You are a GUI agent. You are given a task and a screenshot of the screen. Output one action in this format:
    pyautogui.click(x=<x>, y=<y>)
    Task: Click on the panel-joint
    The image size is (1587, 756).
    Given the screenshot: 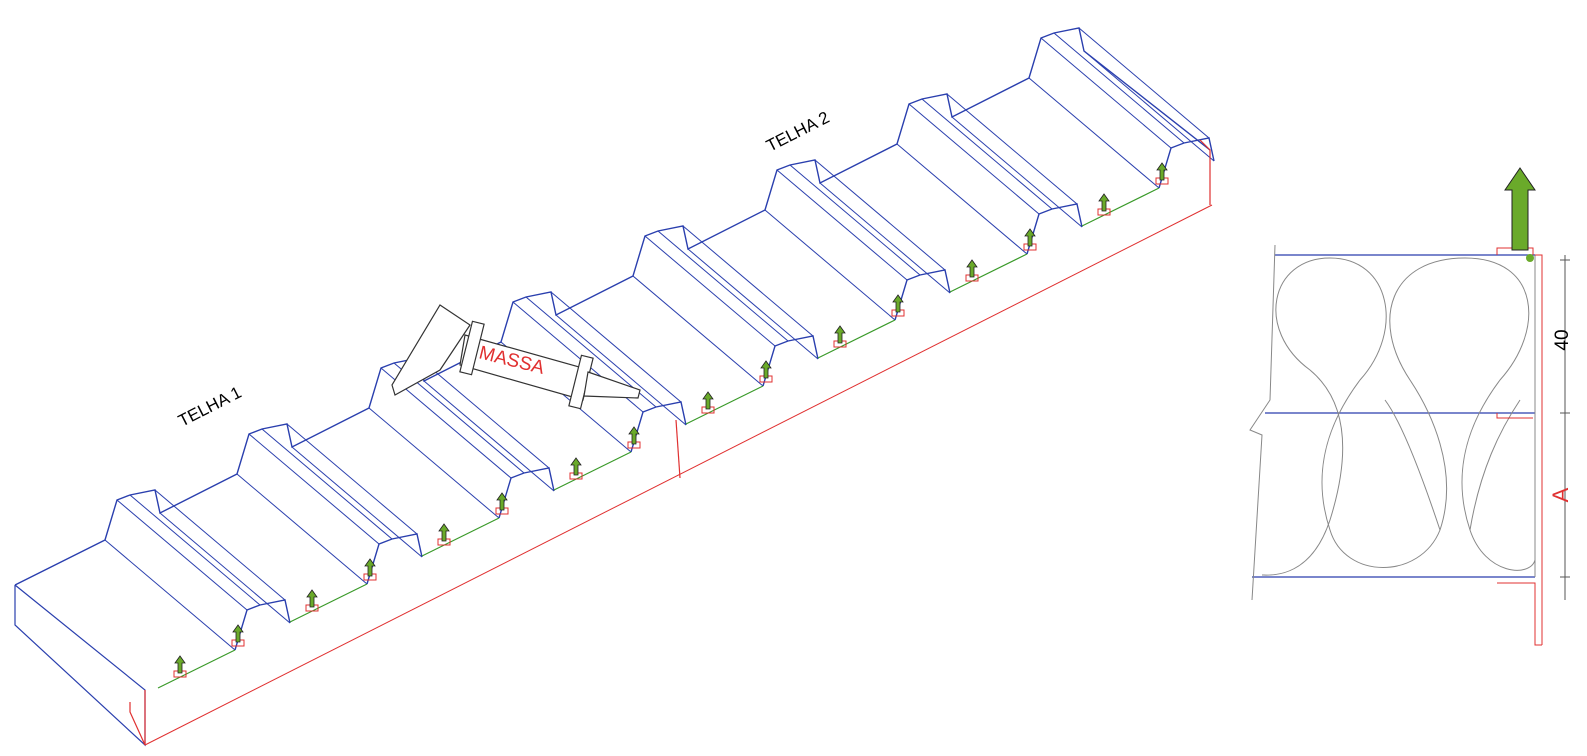 What is the action you would take?
    pyautogui.click(x=678, y=449)
    